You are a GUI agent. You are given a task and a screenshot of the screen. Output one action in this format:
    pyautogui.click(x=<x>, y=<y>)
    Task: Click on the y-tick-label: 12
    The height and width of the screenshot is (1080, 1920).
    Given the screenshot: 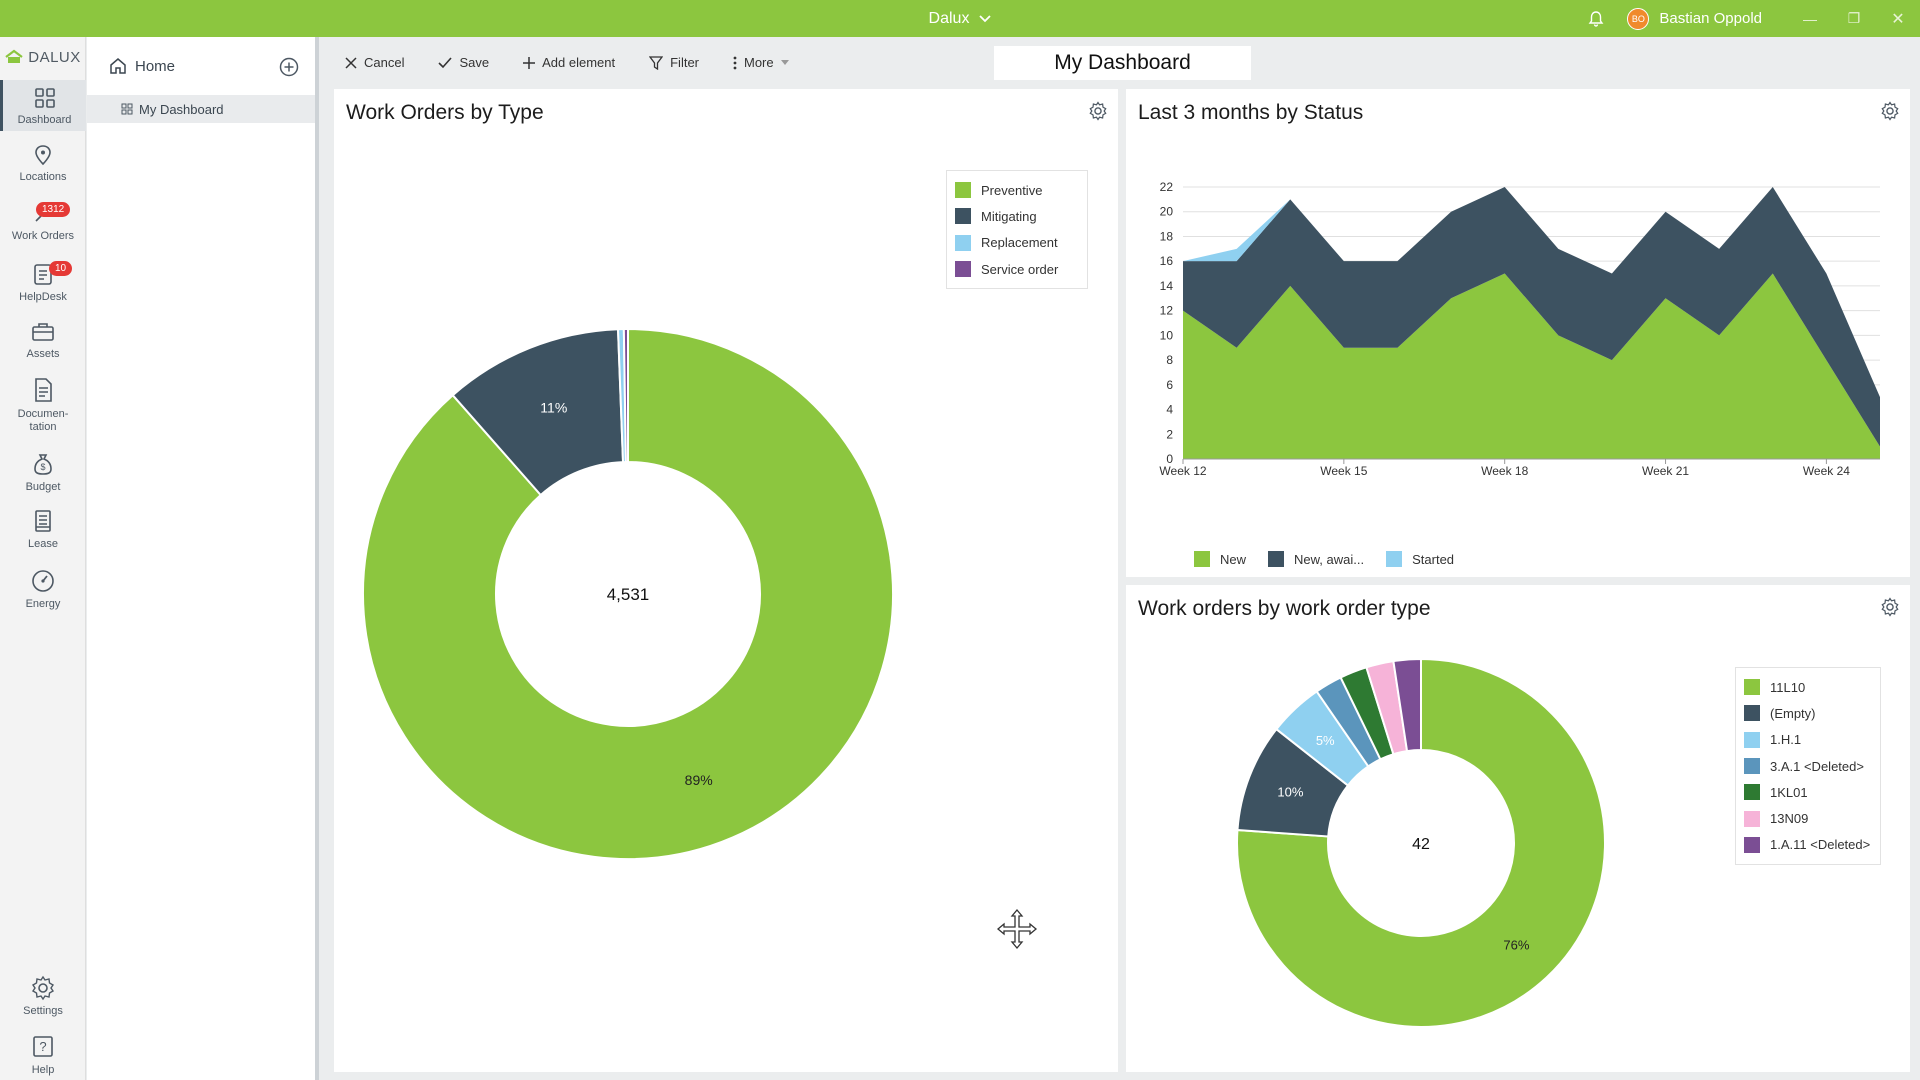 What is the action you would take?
    pyautogui.click(x=1167, y=311)
    